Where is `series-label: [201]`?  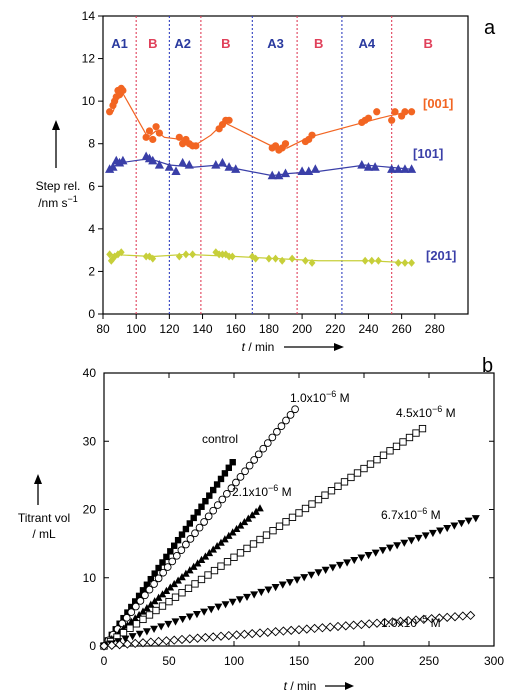
series-label: [201] is located at coordinates (441, 255).